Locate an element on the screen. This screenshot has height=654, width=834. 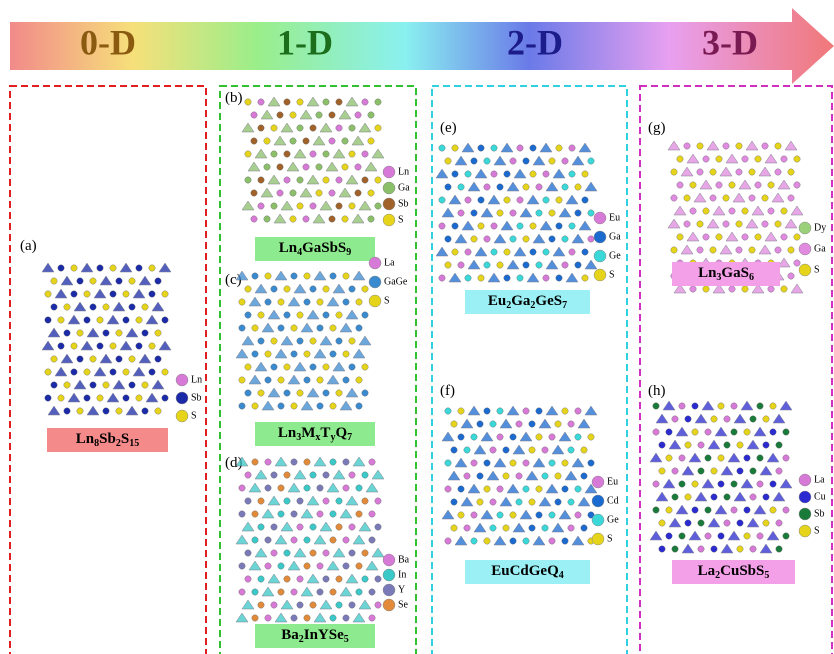
formula: Ln3GaS6 is located at coordinates (726, 274).